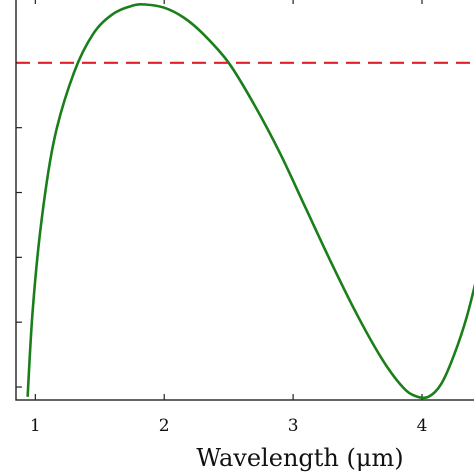 This screenshot has width=474, height=474. Describe the element at coordinates (164, 426) in the screenshot. I see `x-tick-label: 2` at that location.